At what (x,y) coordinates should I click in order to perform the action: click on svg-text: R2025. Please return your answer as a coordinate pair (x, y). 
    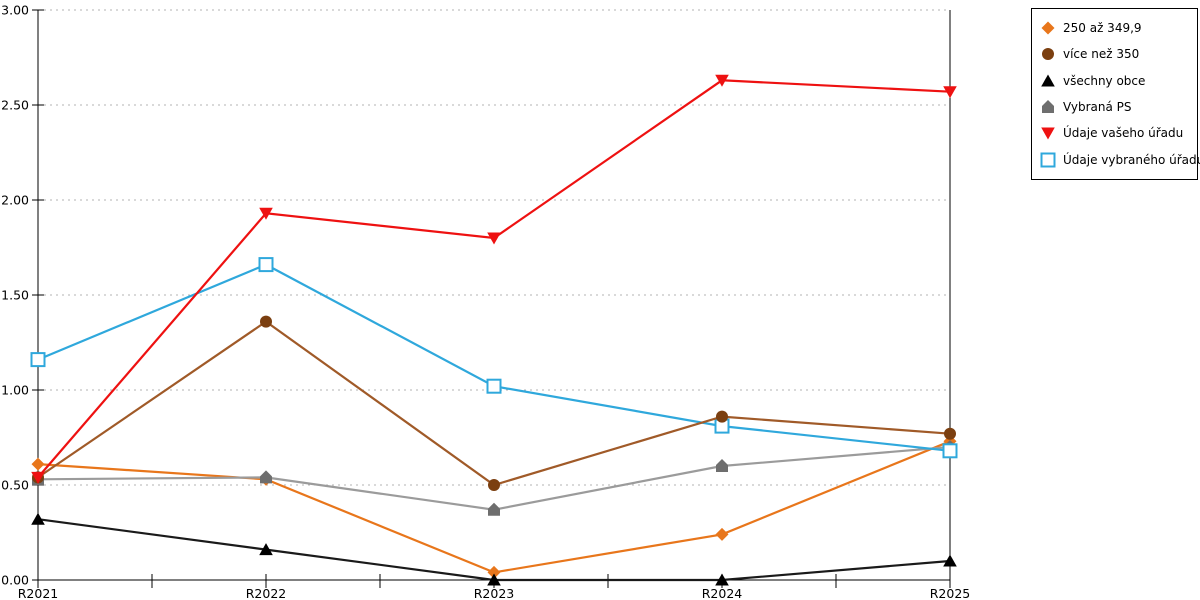
    Looking at the image, I should click on (950, 593).